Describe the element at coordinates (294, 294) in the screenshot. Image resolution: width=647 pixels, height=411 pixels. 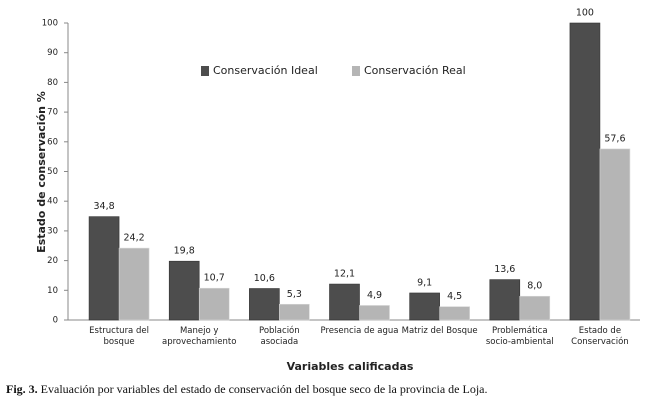
I see `value-label: 5,3` at that location.